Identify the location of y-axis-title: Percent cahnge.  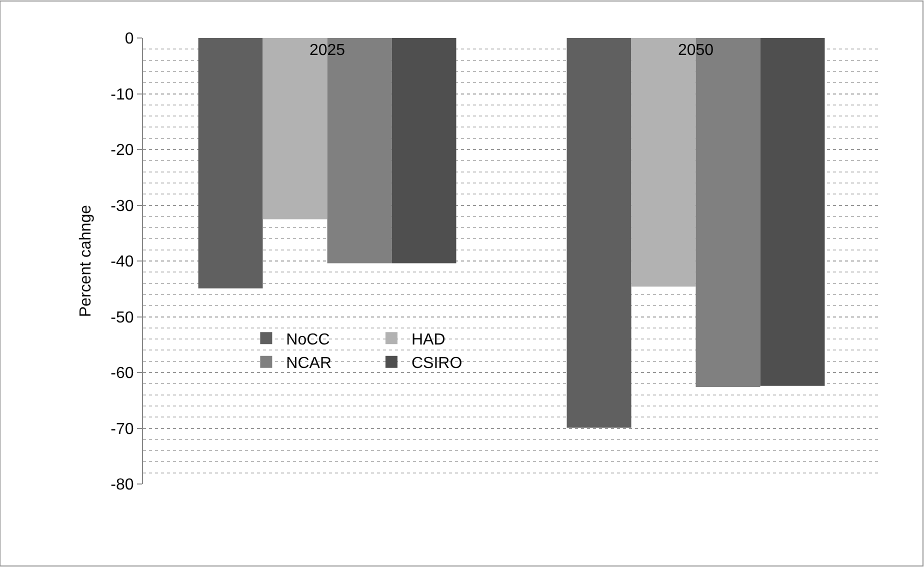
(86, 261).